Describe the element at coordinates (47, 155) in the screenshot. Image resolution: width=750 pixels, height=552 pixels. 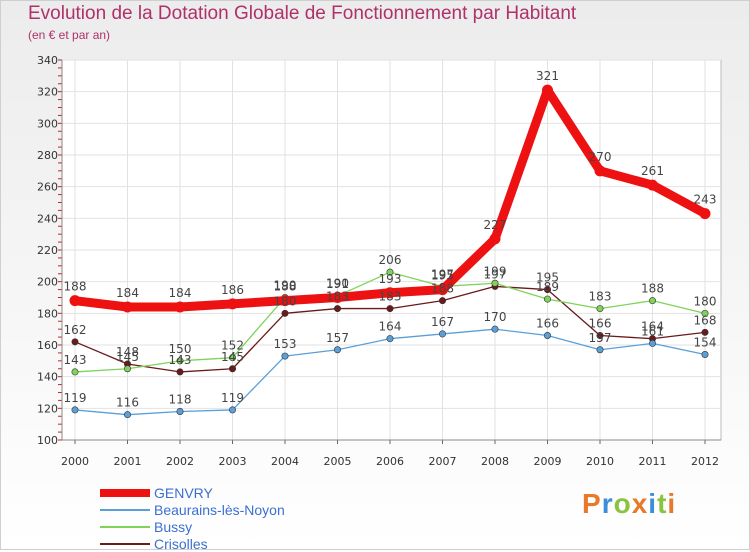
I see `y-tick-label: 280` at that location.